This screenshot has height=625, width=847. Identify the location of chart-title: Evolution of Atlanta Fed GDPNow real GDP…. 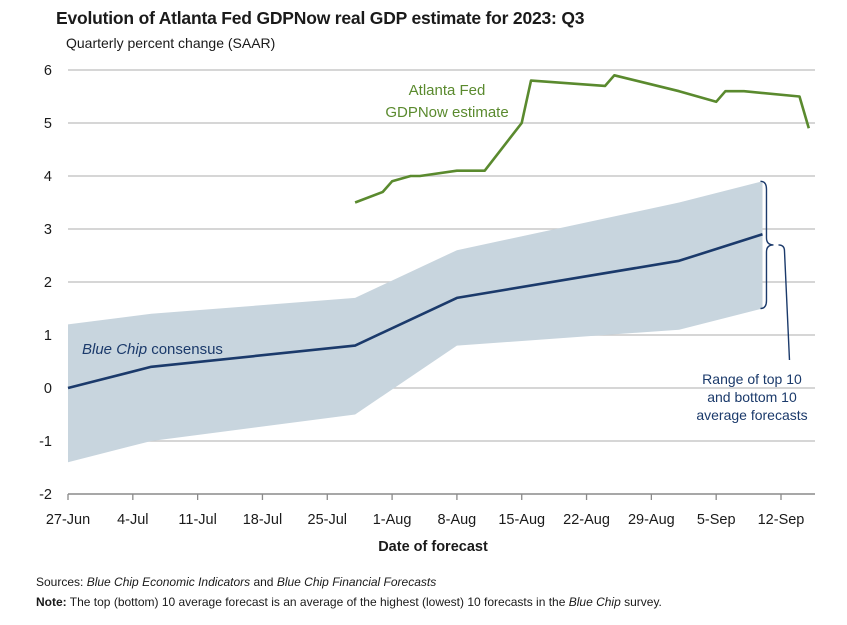
(320, 18).